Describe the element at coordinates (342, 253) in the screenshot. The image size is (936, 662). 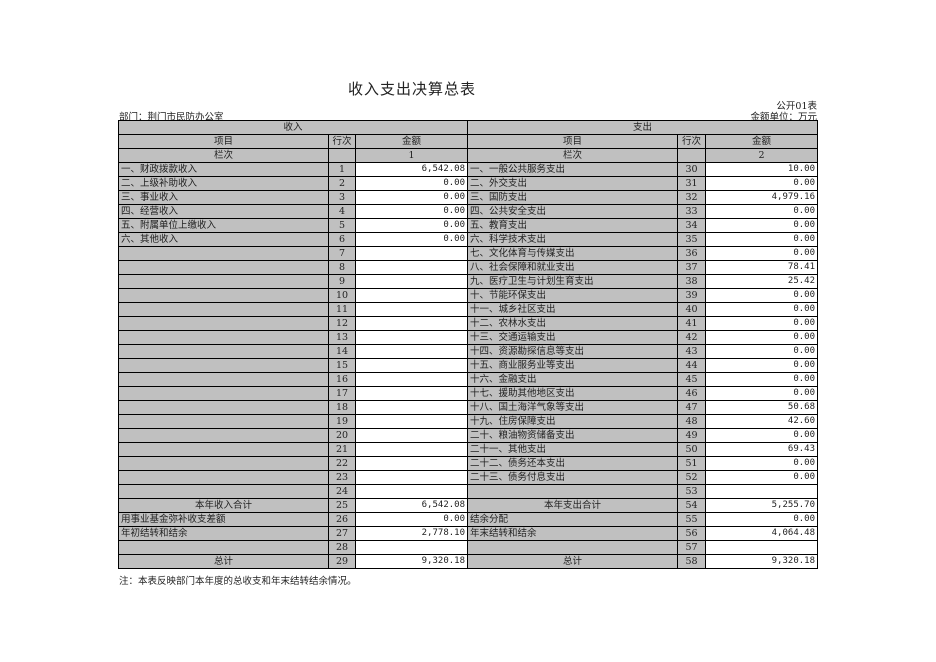
I see `income-row-no: 7` at that location.